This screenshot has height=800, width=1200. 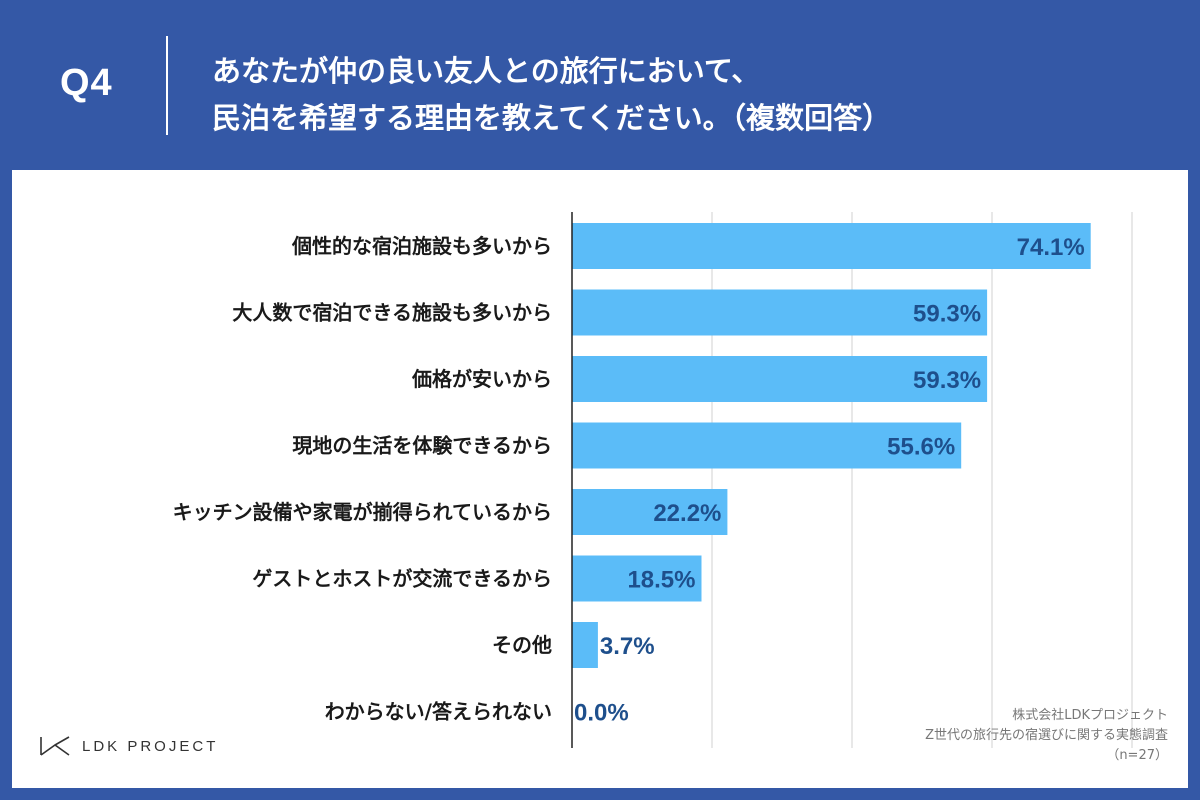 What do you see at coordinates (601, 713) in the screenshot?
I see `value-label: 0.0%` at bounding box center [601, 713].